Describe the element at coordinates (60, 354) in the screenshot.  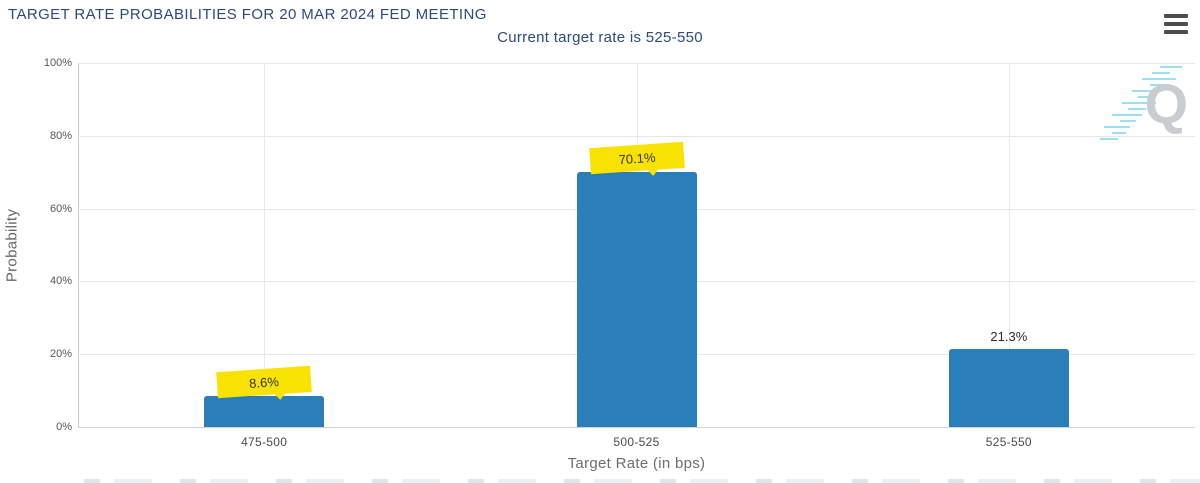
I see `y-tick-label: 20%` at that location.